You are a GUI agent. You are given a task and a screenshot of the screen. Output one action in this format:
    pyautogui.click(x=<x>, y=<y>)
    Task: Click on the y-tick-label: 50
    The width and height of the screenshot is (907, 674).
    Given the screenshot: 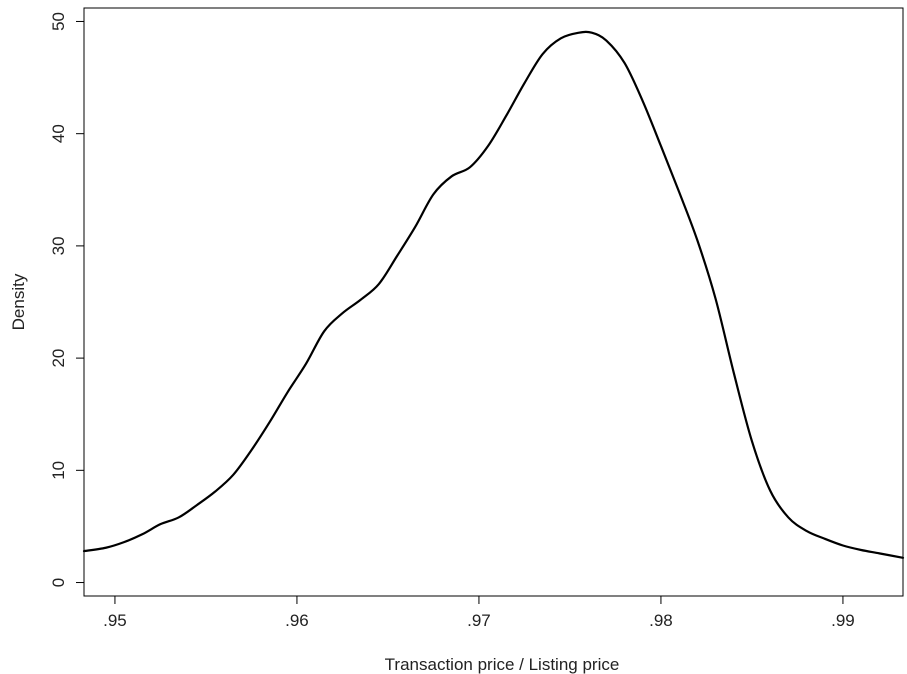 What is the action you would take?
    pyautogui.click(x=58, y=21)
    